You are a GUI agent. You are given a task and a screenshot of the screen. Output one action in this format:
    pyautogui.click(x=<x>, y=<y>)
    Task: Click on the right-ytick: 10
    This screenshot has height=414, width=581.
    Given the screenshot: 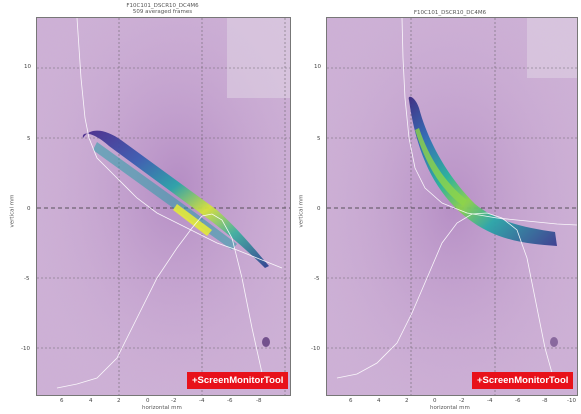 What is the action you would take?
    pyautogui.click(x=317, y=67)
    